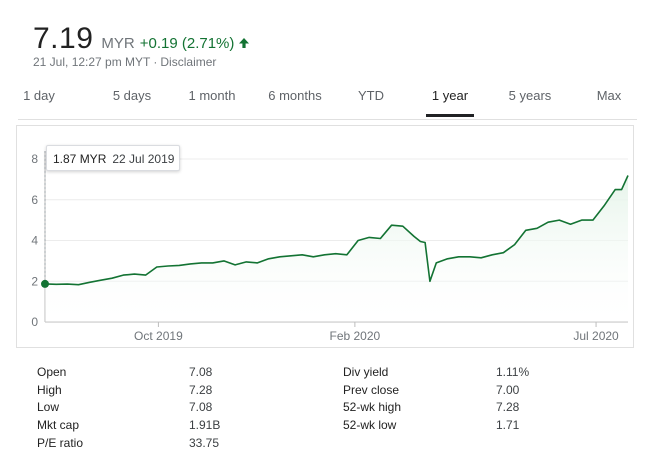 The image size is (651, 473). Describe the element at coordinates (473, 426) in the screenshot. I see `stat-row-52wk-low: 52-wk low 1.71` at that location.